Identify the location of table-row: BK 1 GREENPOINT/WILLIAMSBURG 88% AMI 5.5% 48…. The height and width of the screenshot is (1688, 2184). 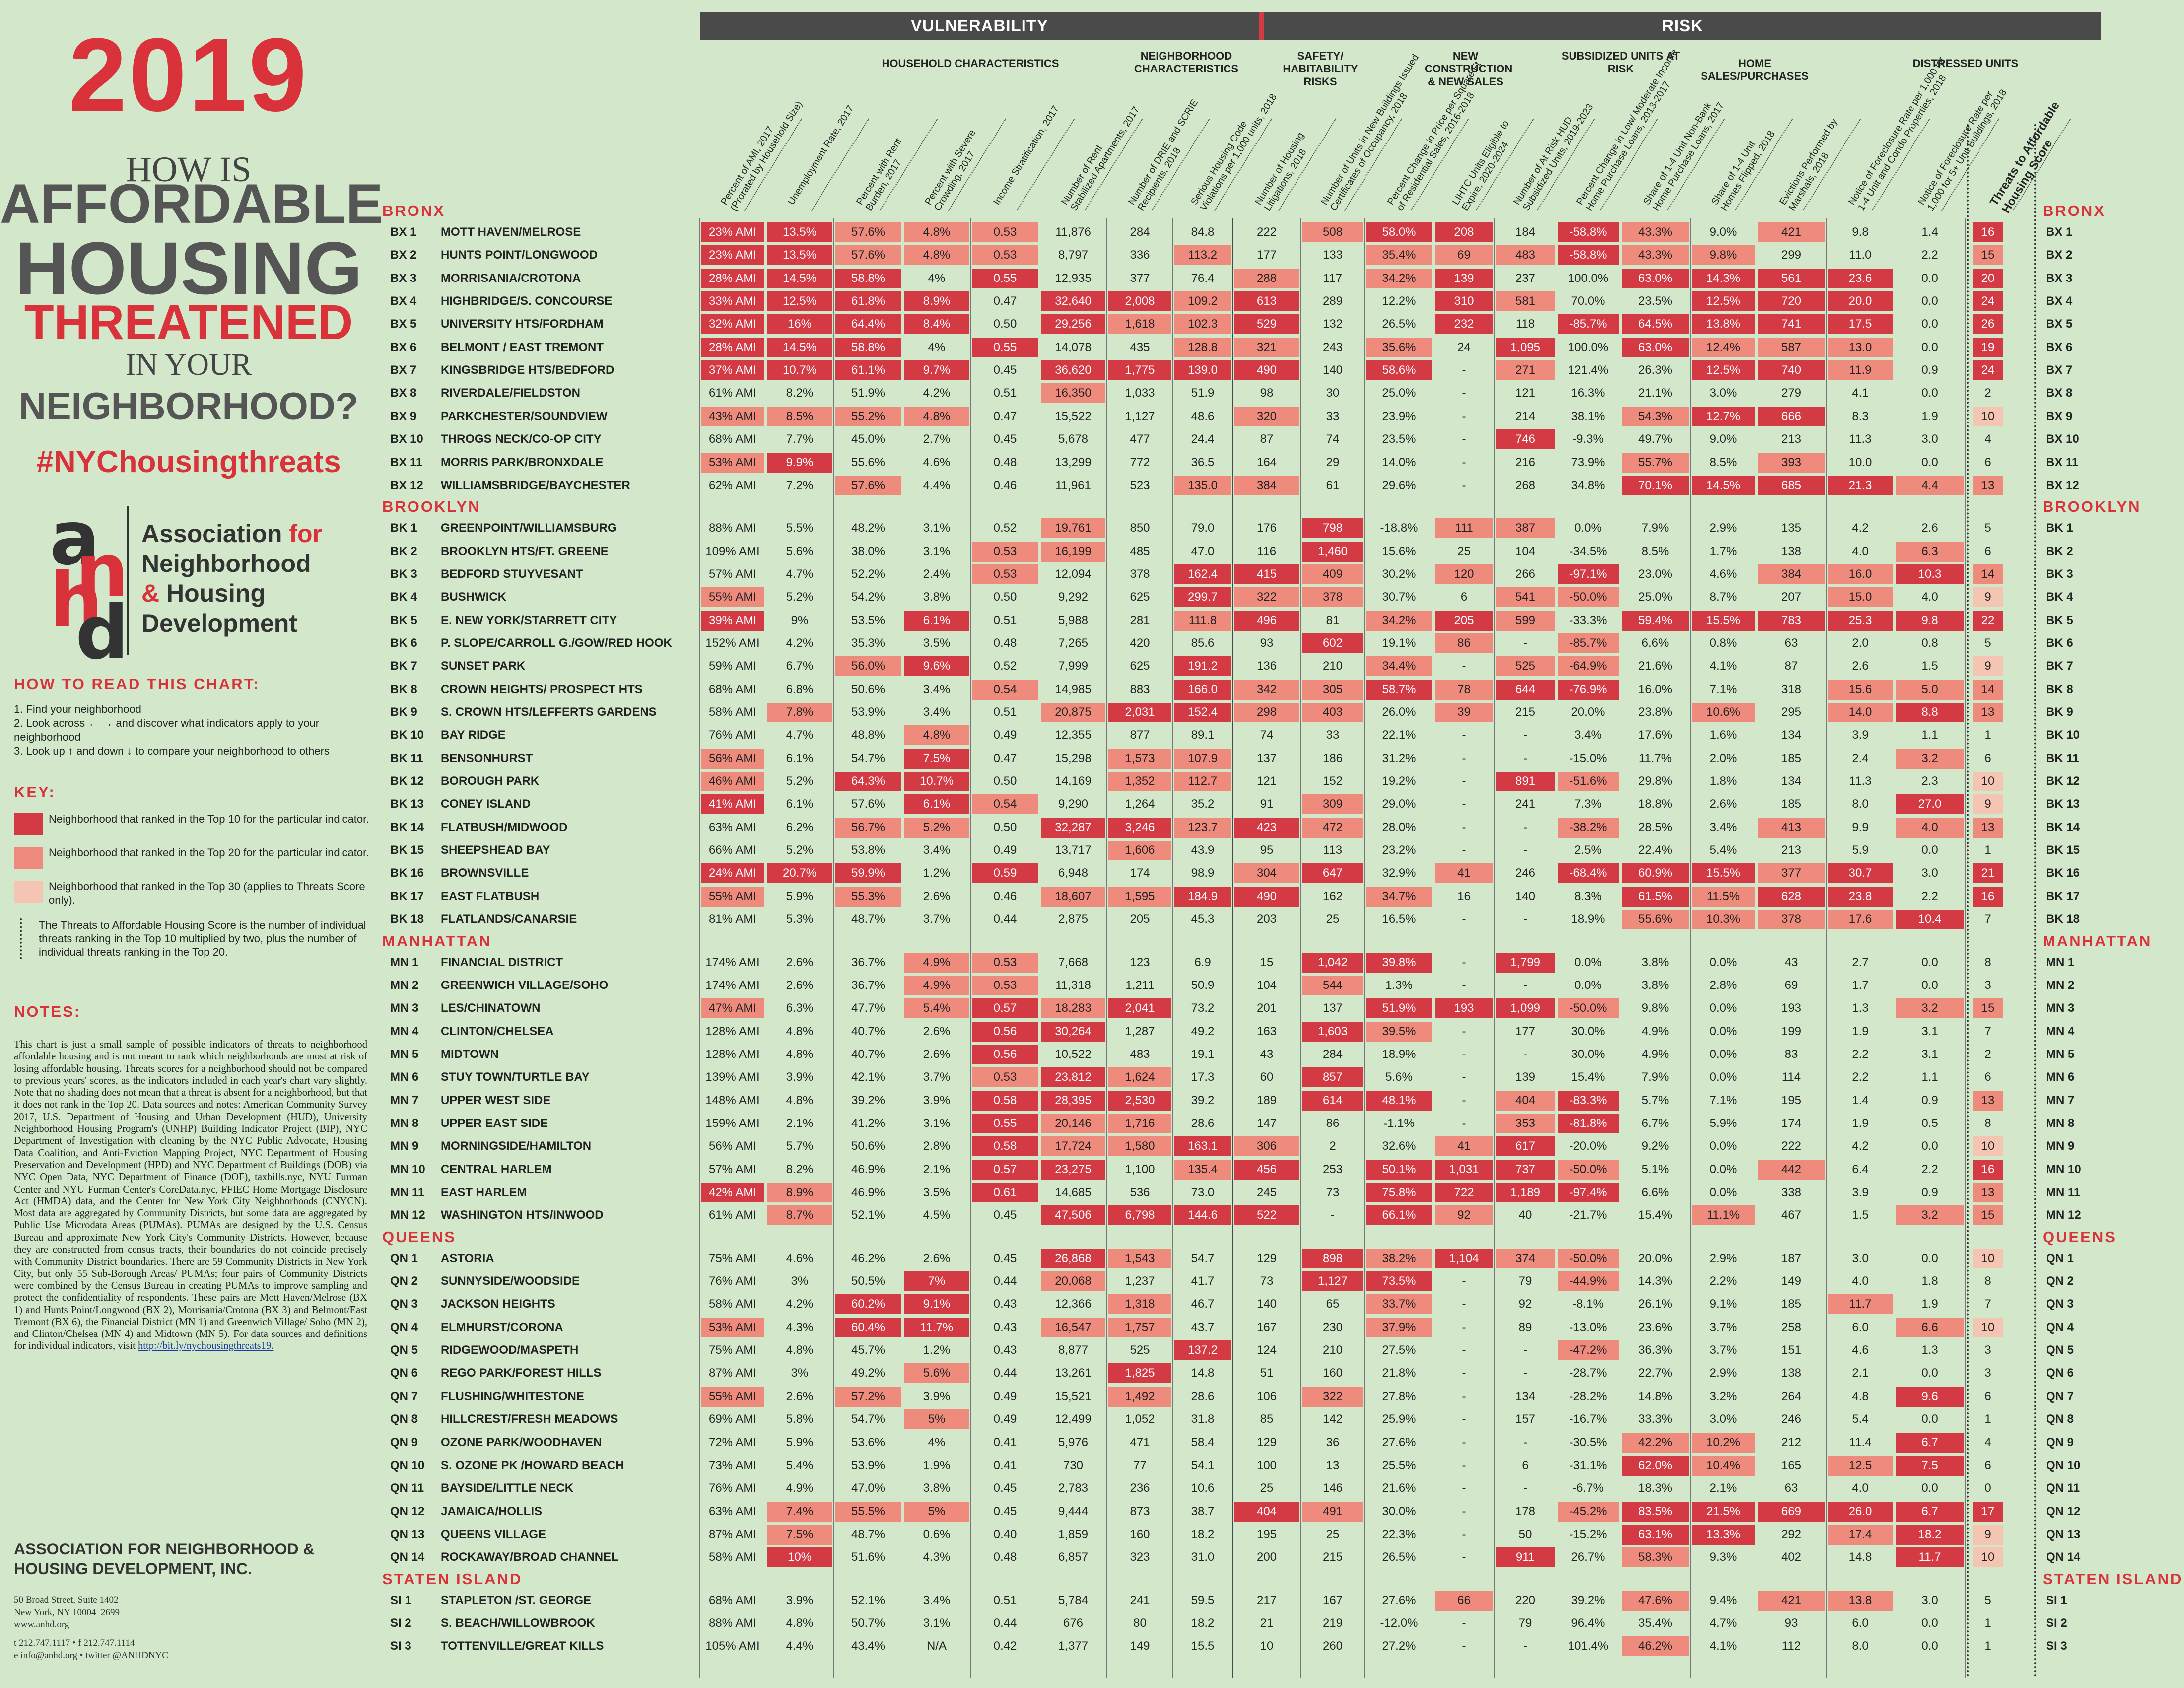
(1092, 528).